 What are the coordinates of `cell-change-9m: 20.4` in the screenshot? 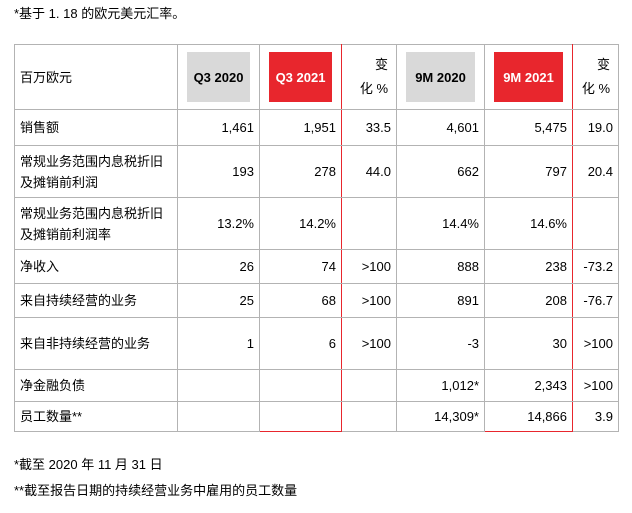 It's located at (595, 171).